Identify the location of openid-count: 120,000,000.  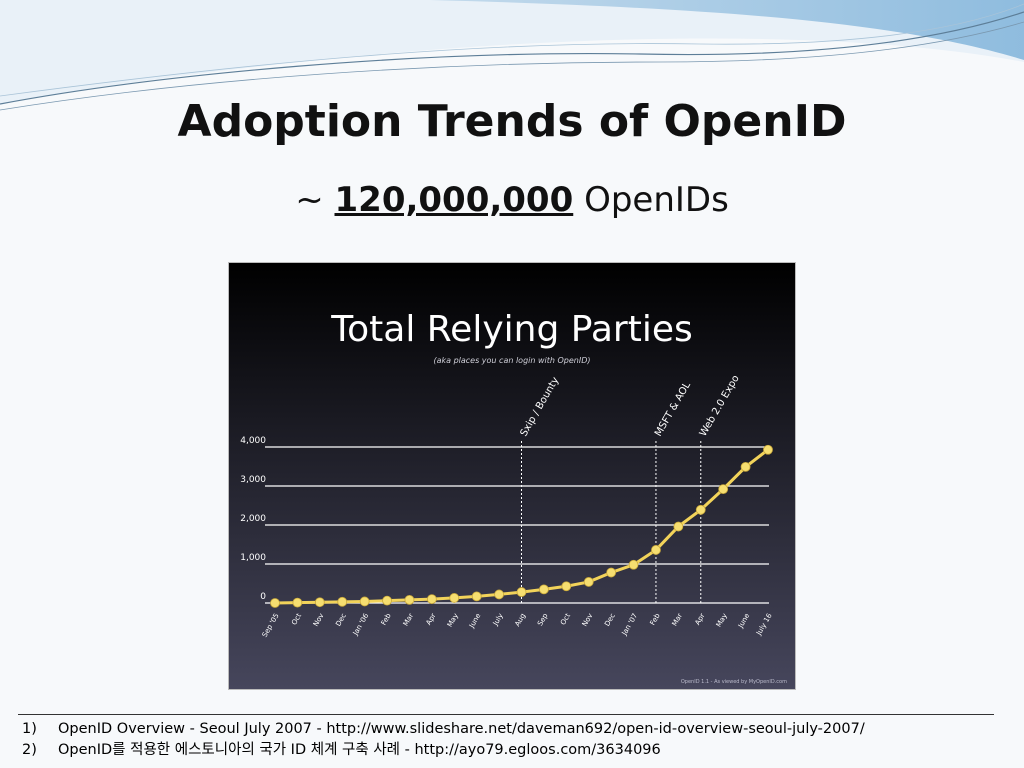
(454, 200).